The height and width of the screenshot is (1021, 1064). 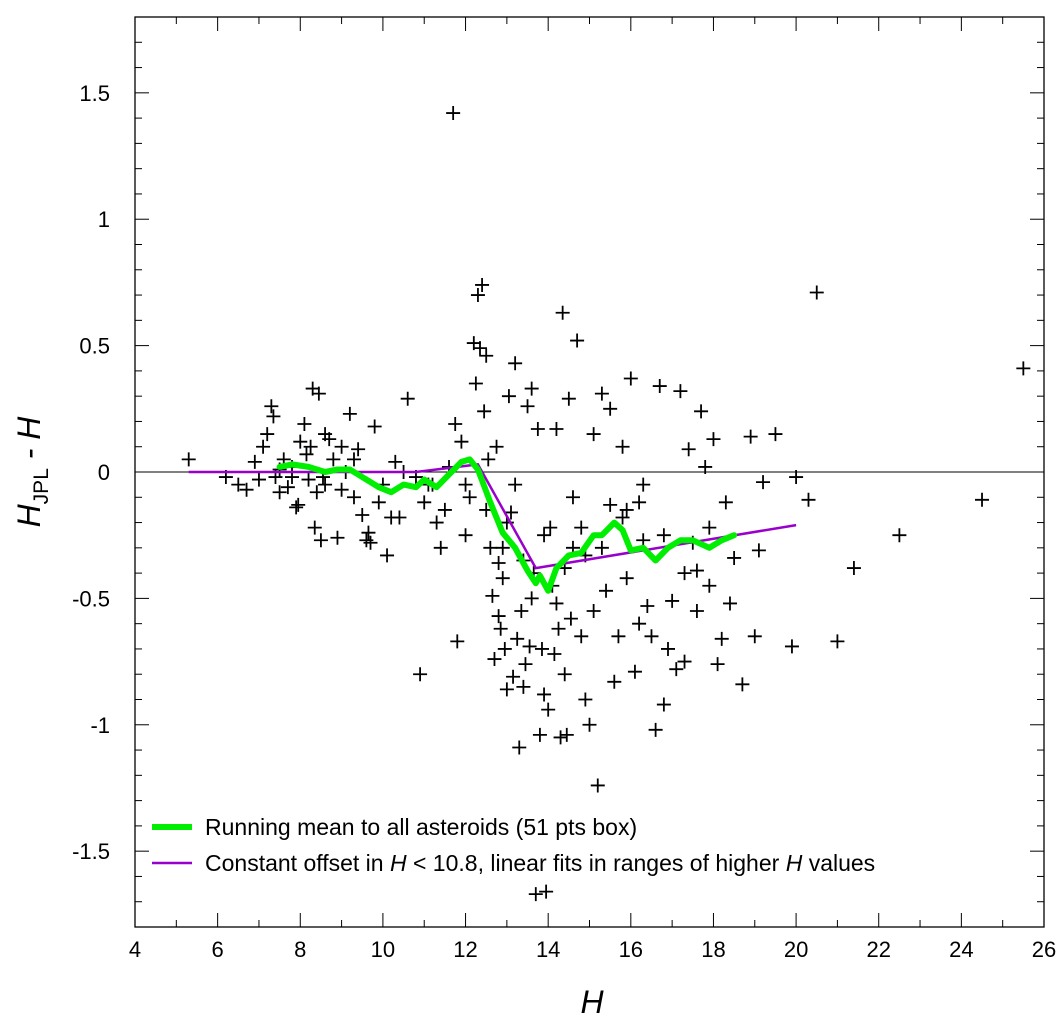 I want to click on running-mean-line, so click(x=507, y=525).